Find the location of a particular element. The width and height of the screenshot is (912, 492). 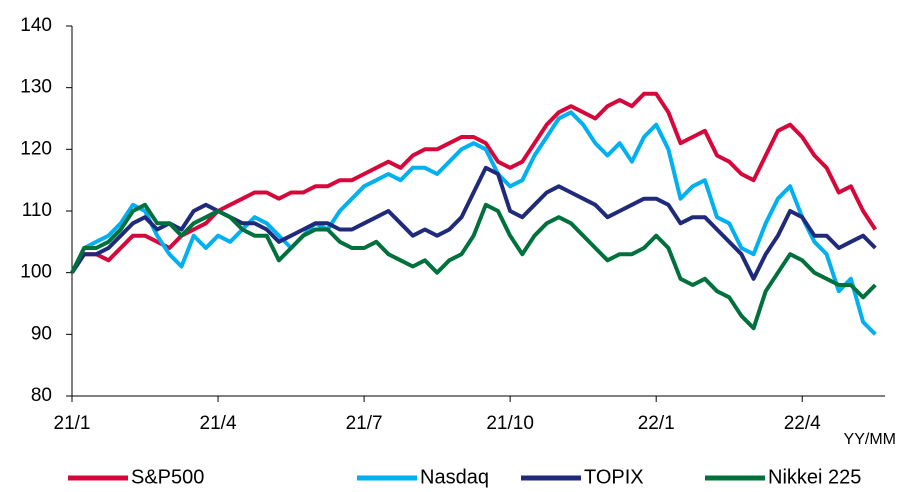

x-tick-label: 22/1 is located at coordinates (656, 423).